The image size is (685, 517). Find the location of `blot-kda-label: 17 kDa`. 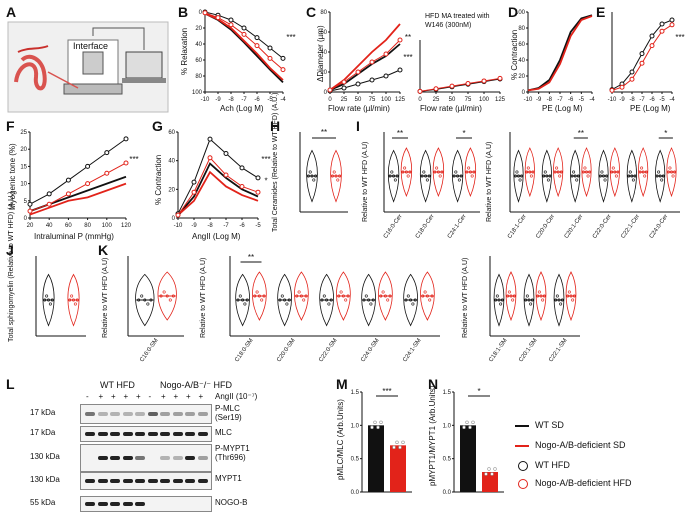

blot-kda-label: 17 kDa is located at coordinates (43, 432).